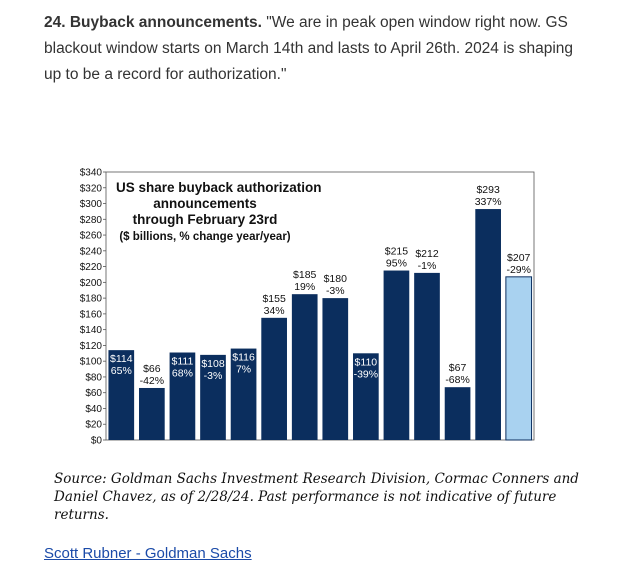 This screenshot has width=621, height=579. Describe the element at coordinates (93, 409) in the screenshot. I see `y-tick-label: $40` at that location.